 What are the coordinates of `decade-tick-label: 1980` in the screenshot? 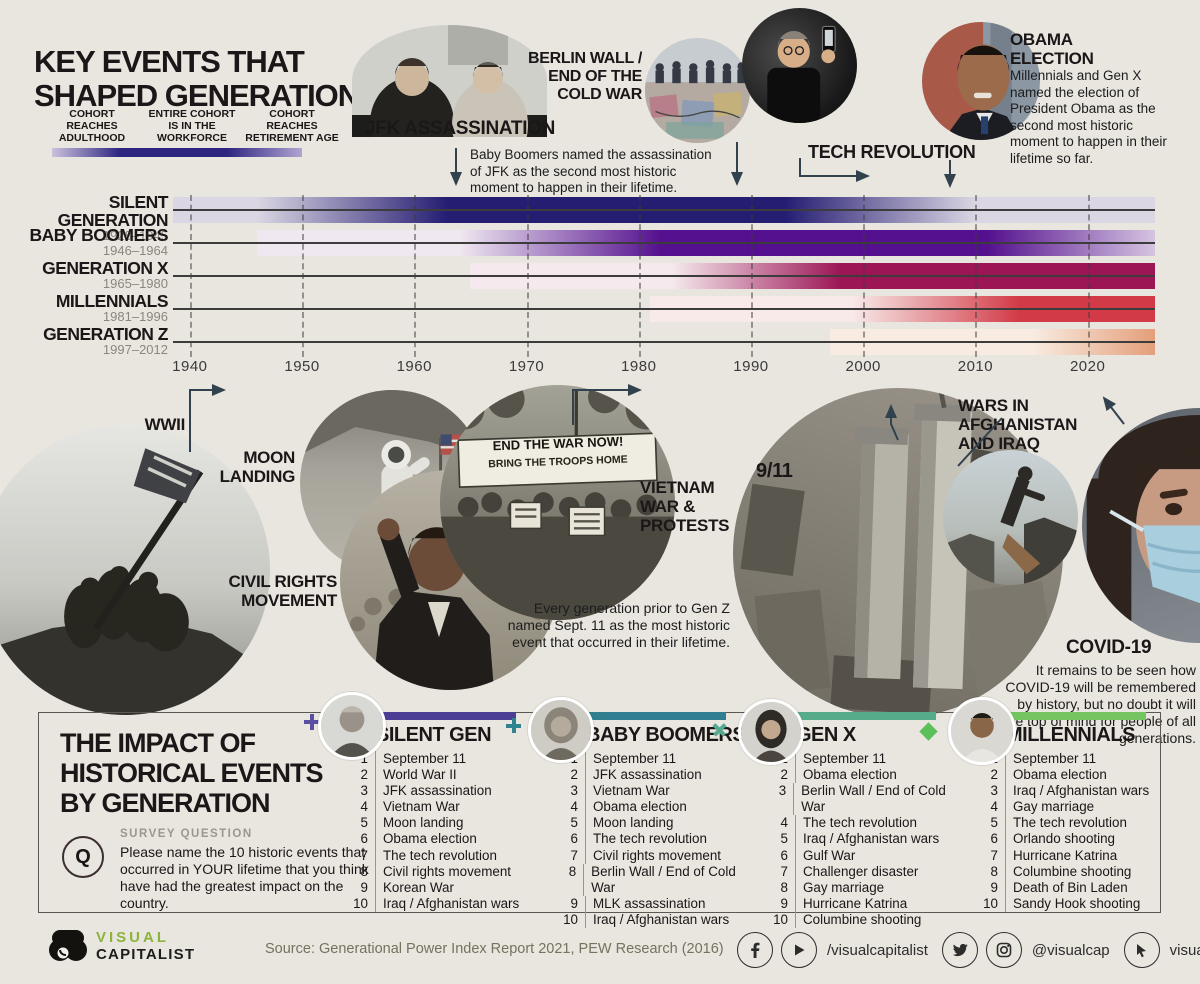 It's located at (639, 366).